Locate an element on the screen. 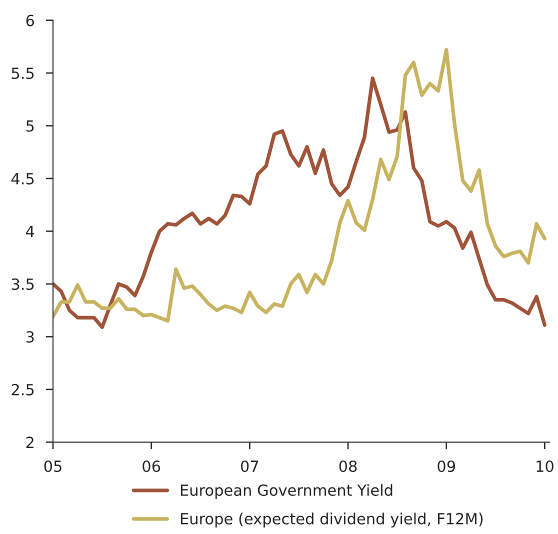 The width and height of the screenshot is (558, 534). x-tick-label: 10 is located at coordinates (545, 466).